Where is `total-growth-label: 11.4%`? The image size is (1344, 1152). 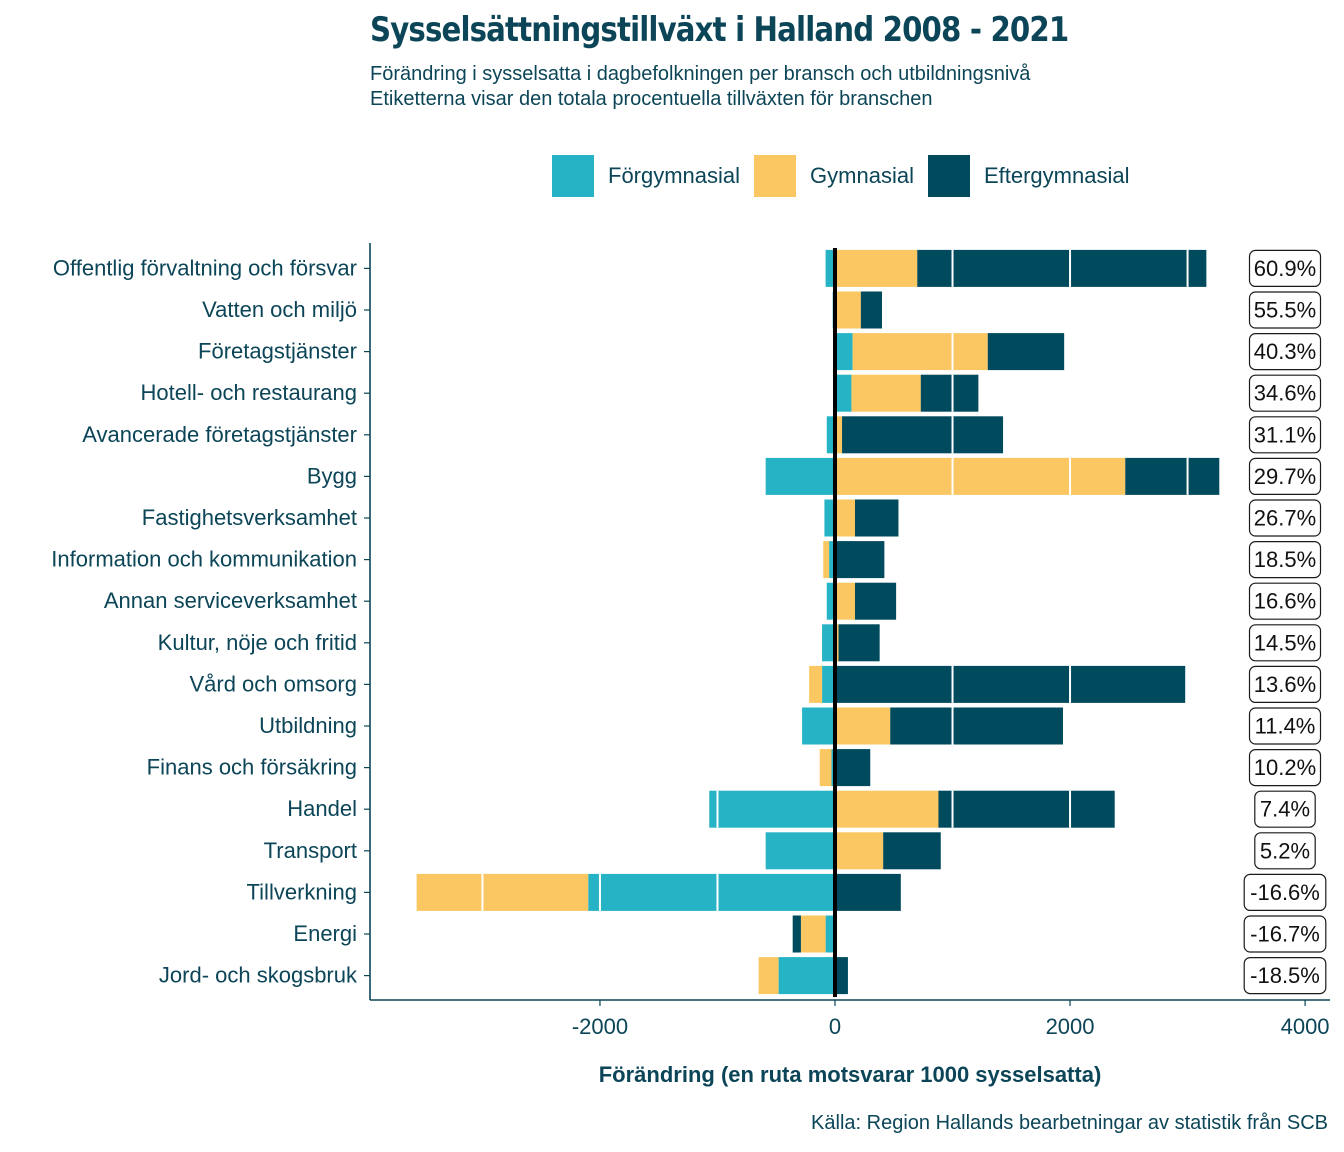 total-growth-label: 11.4% is located at coordinates (1285, 726).